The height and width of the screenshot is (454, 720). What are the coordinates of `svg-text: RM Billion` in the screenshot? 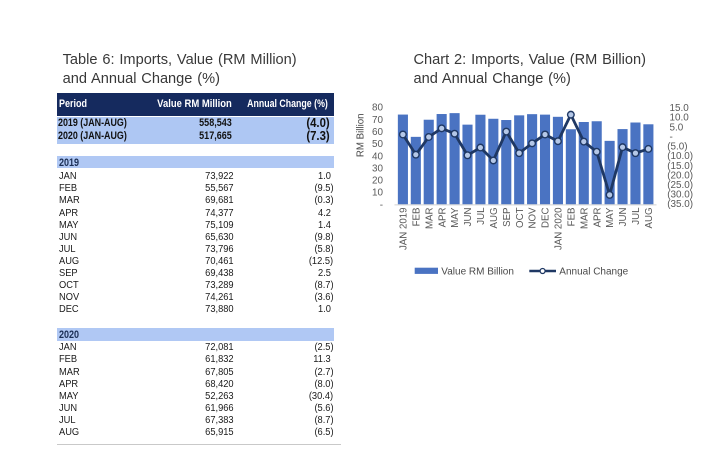 It's located at (361, 135).